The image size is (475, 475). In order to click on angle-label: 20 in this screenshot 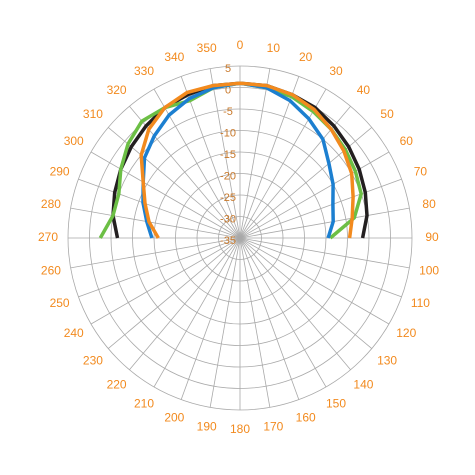, I will do `click(306, 57)`.